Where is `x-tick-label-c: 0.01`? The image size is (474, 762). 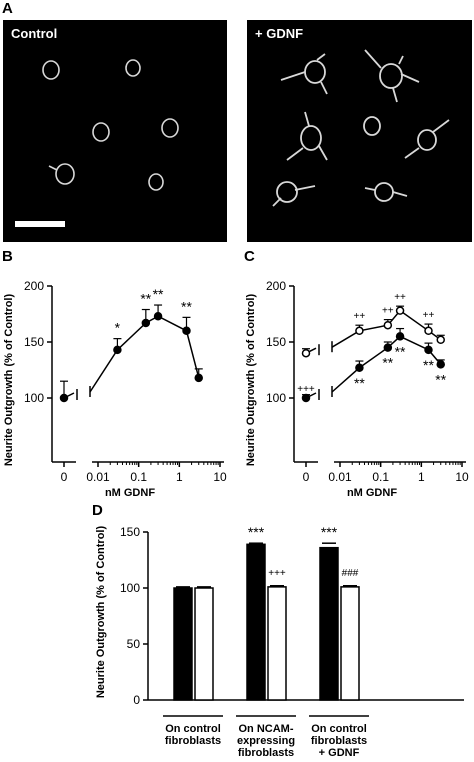 x-tick-label-c: 0.01 is located at coordinates (340, 477).